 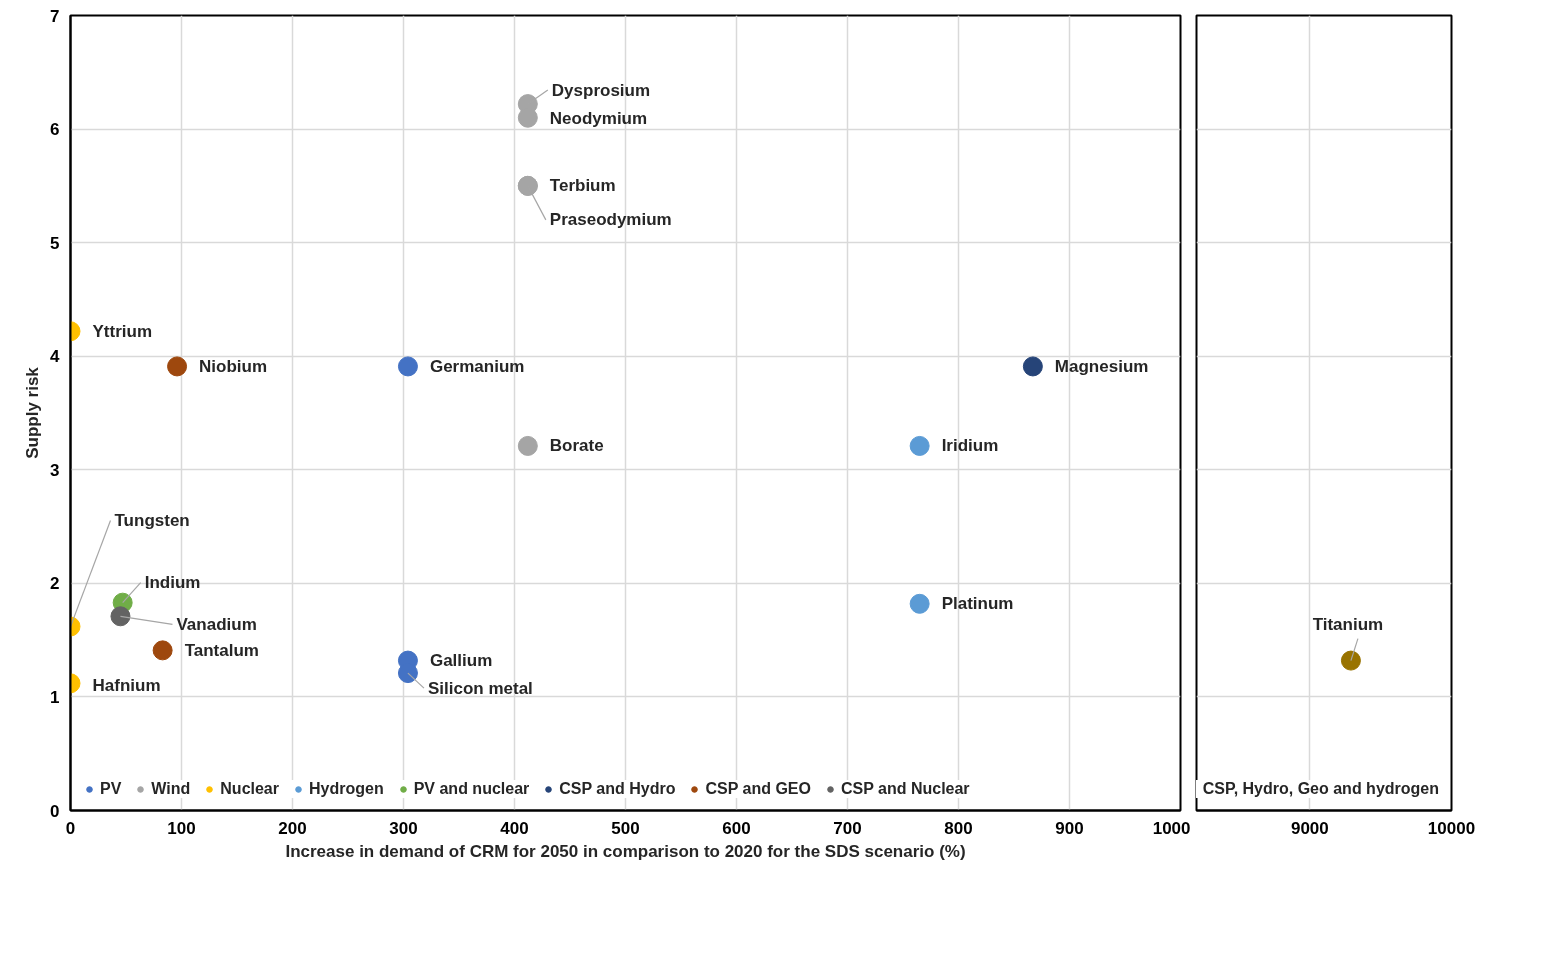 I want to click on annotation: Silicon metal, so click(x=480, y=688).